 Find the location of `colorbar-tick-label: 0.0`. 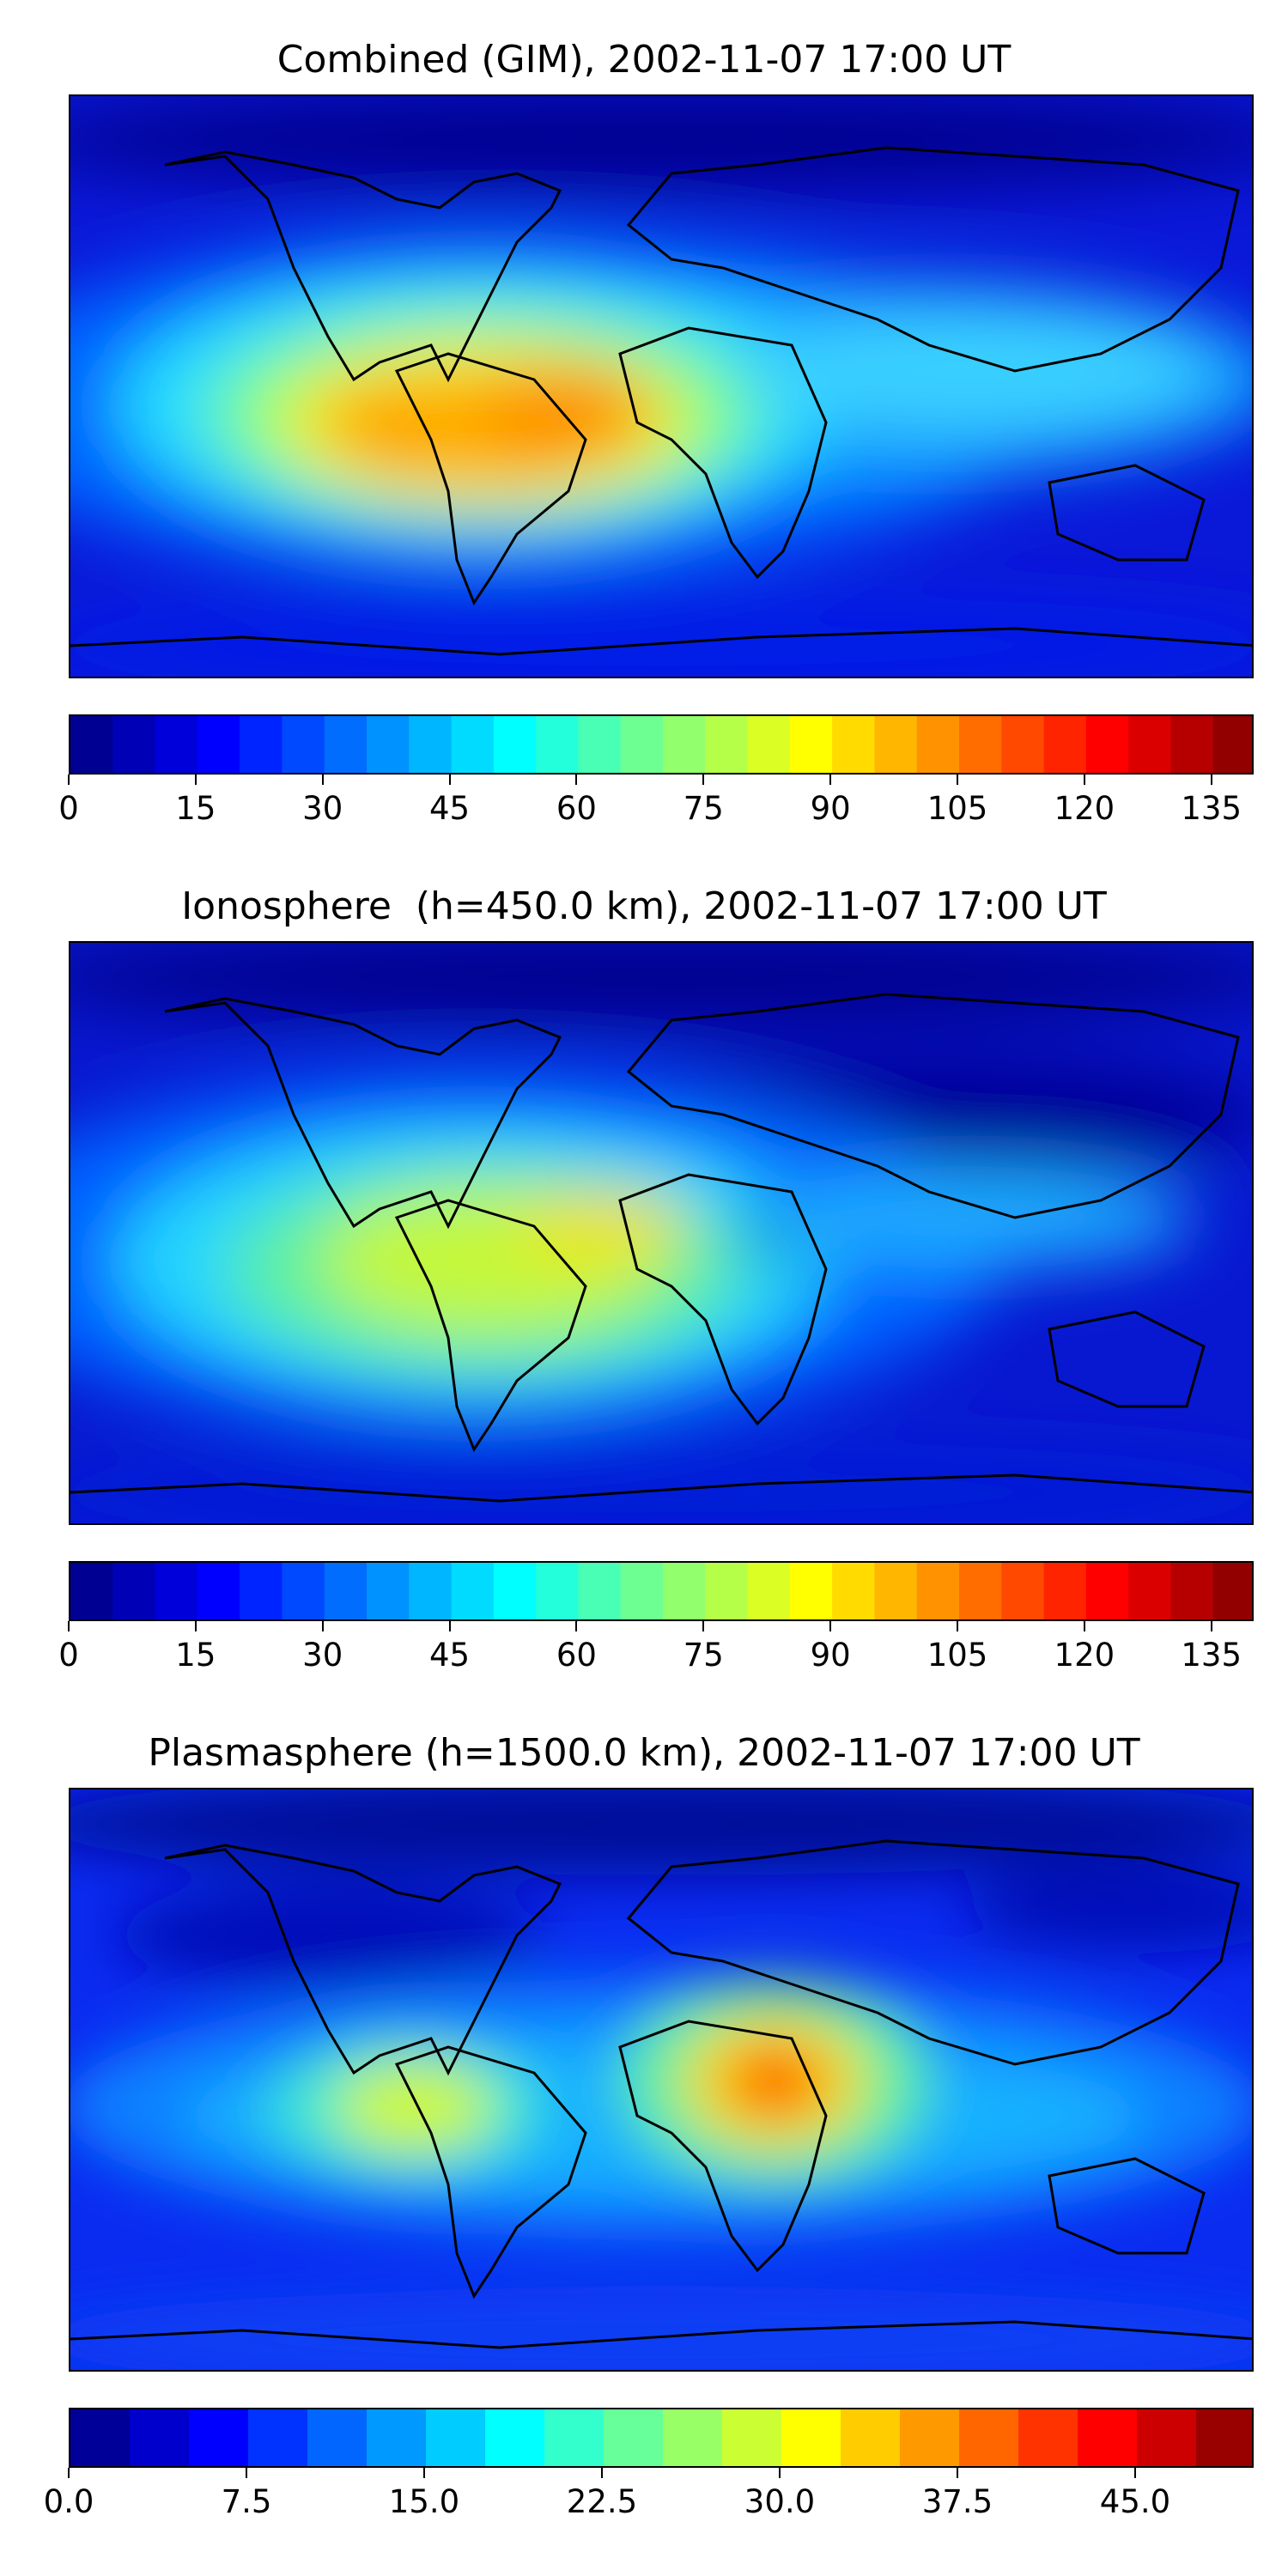

colorbar-tick-label: 0.0 is located at coordinates (69, 2501).